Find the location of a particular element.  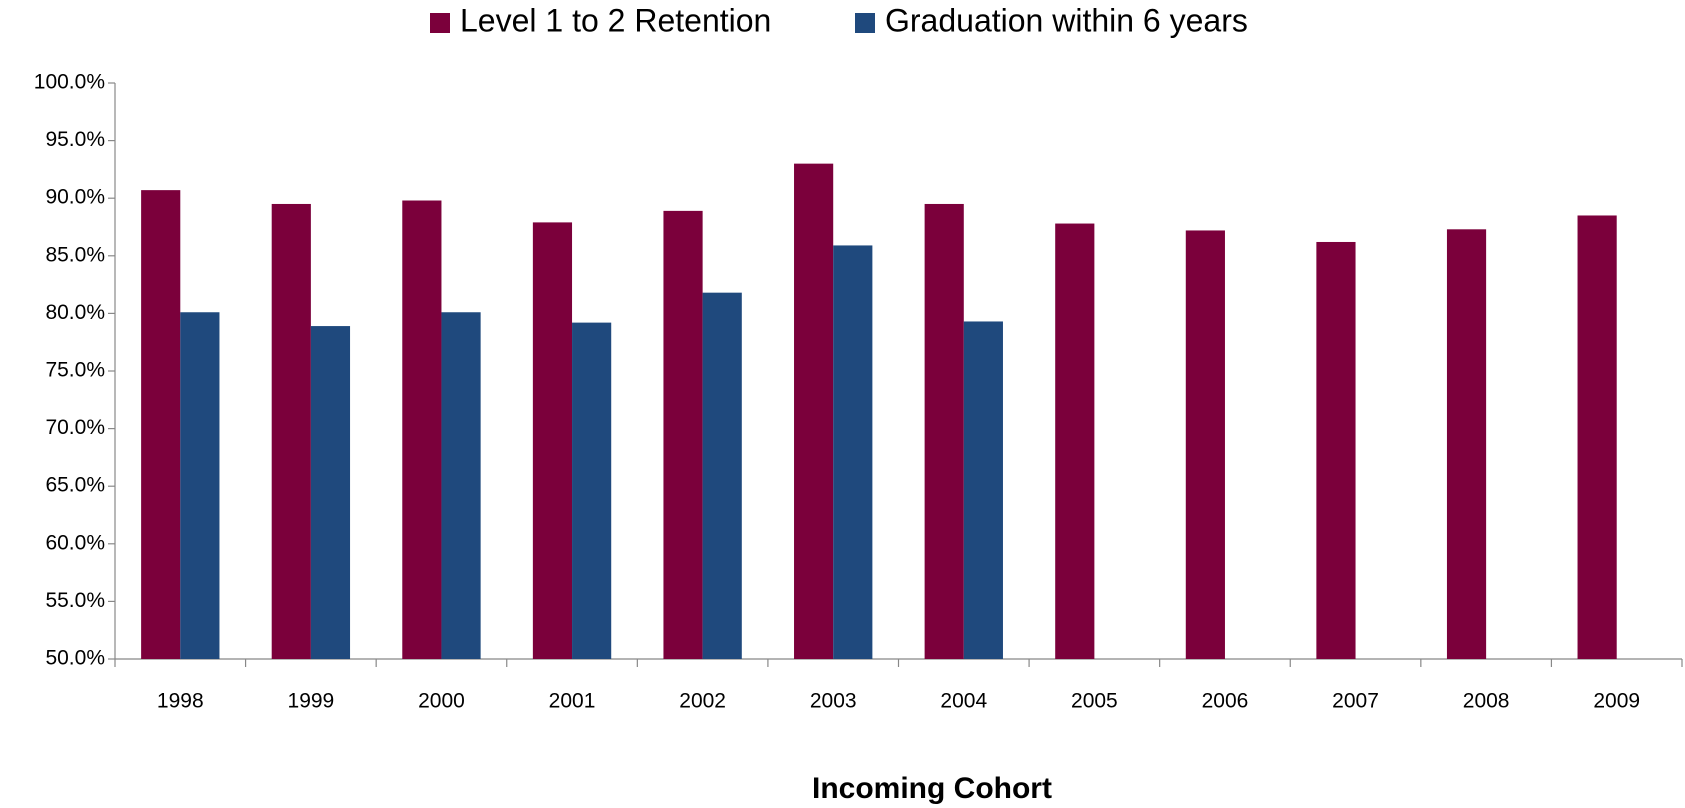

x-tick-label: 2007 is located at coordinates (1355, 701).